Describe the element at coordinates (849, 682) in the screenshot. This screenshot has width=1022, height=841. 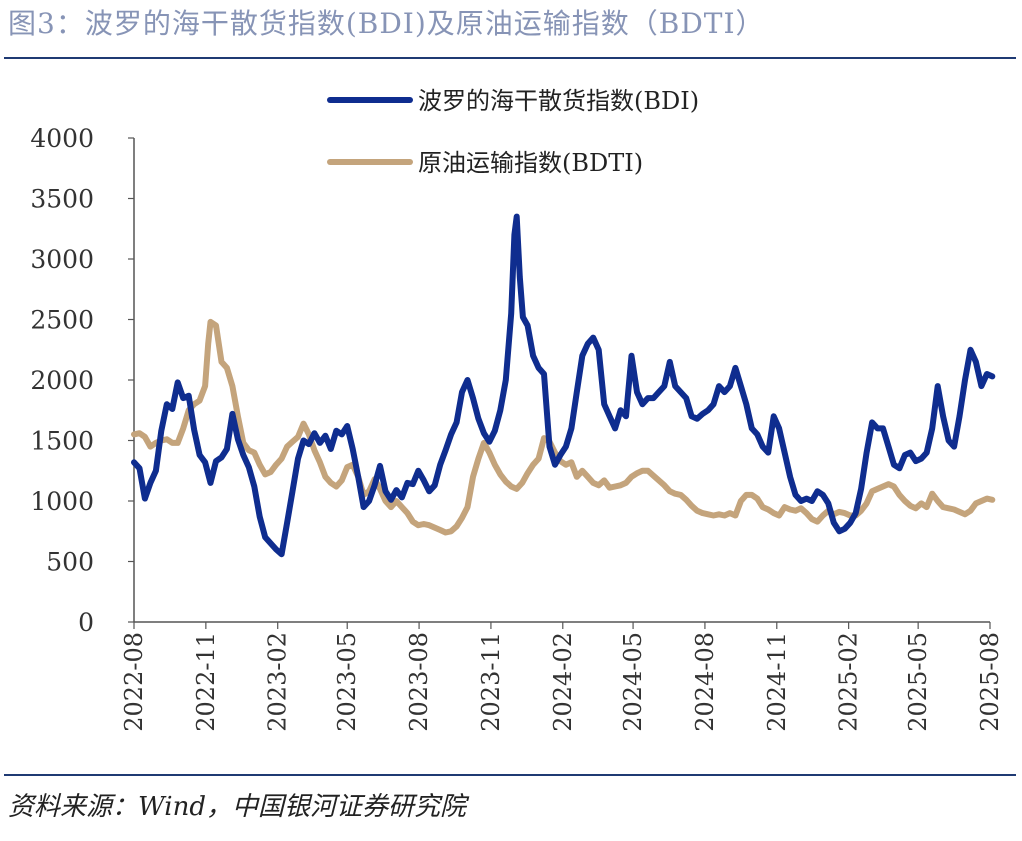
I see `x-tick-label: 2025-02` at that location.